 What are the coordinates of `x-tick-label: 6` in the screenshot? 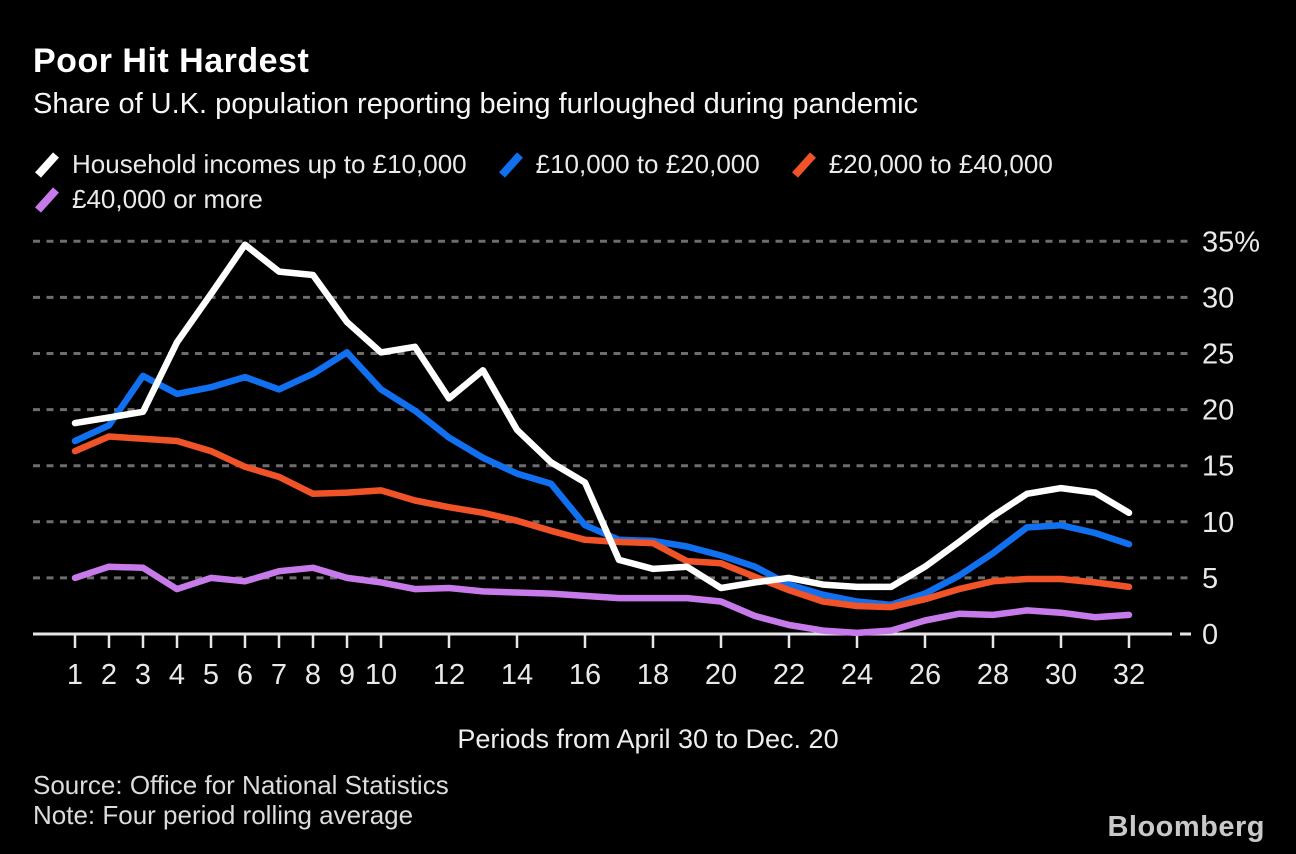 It's located at (245, 675).